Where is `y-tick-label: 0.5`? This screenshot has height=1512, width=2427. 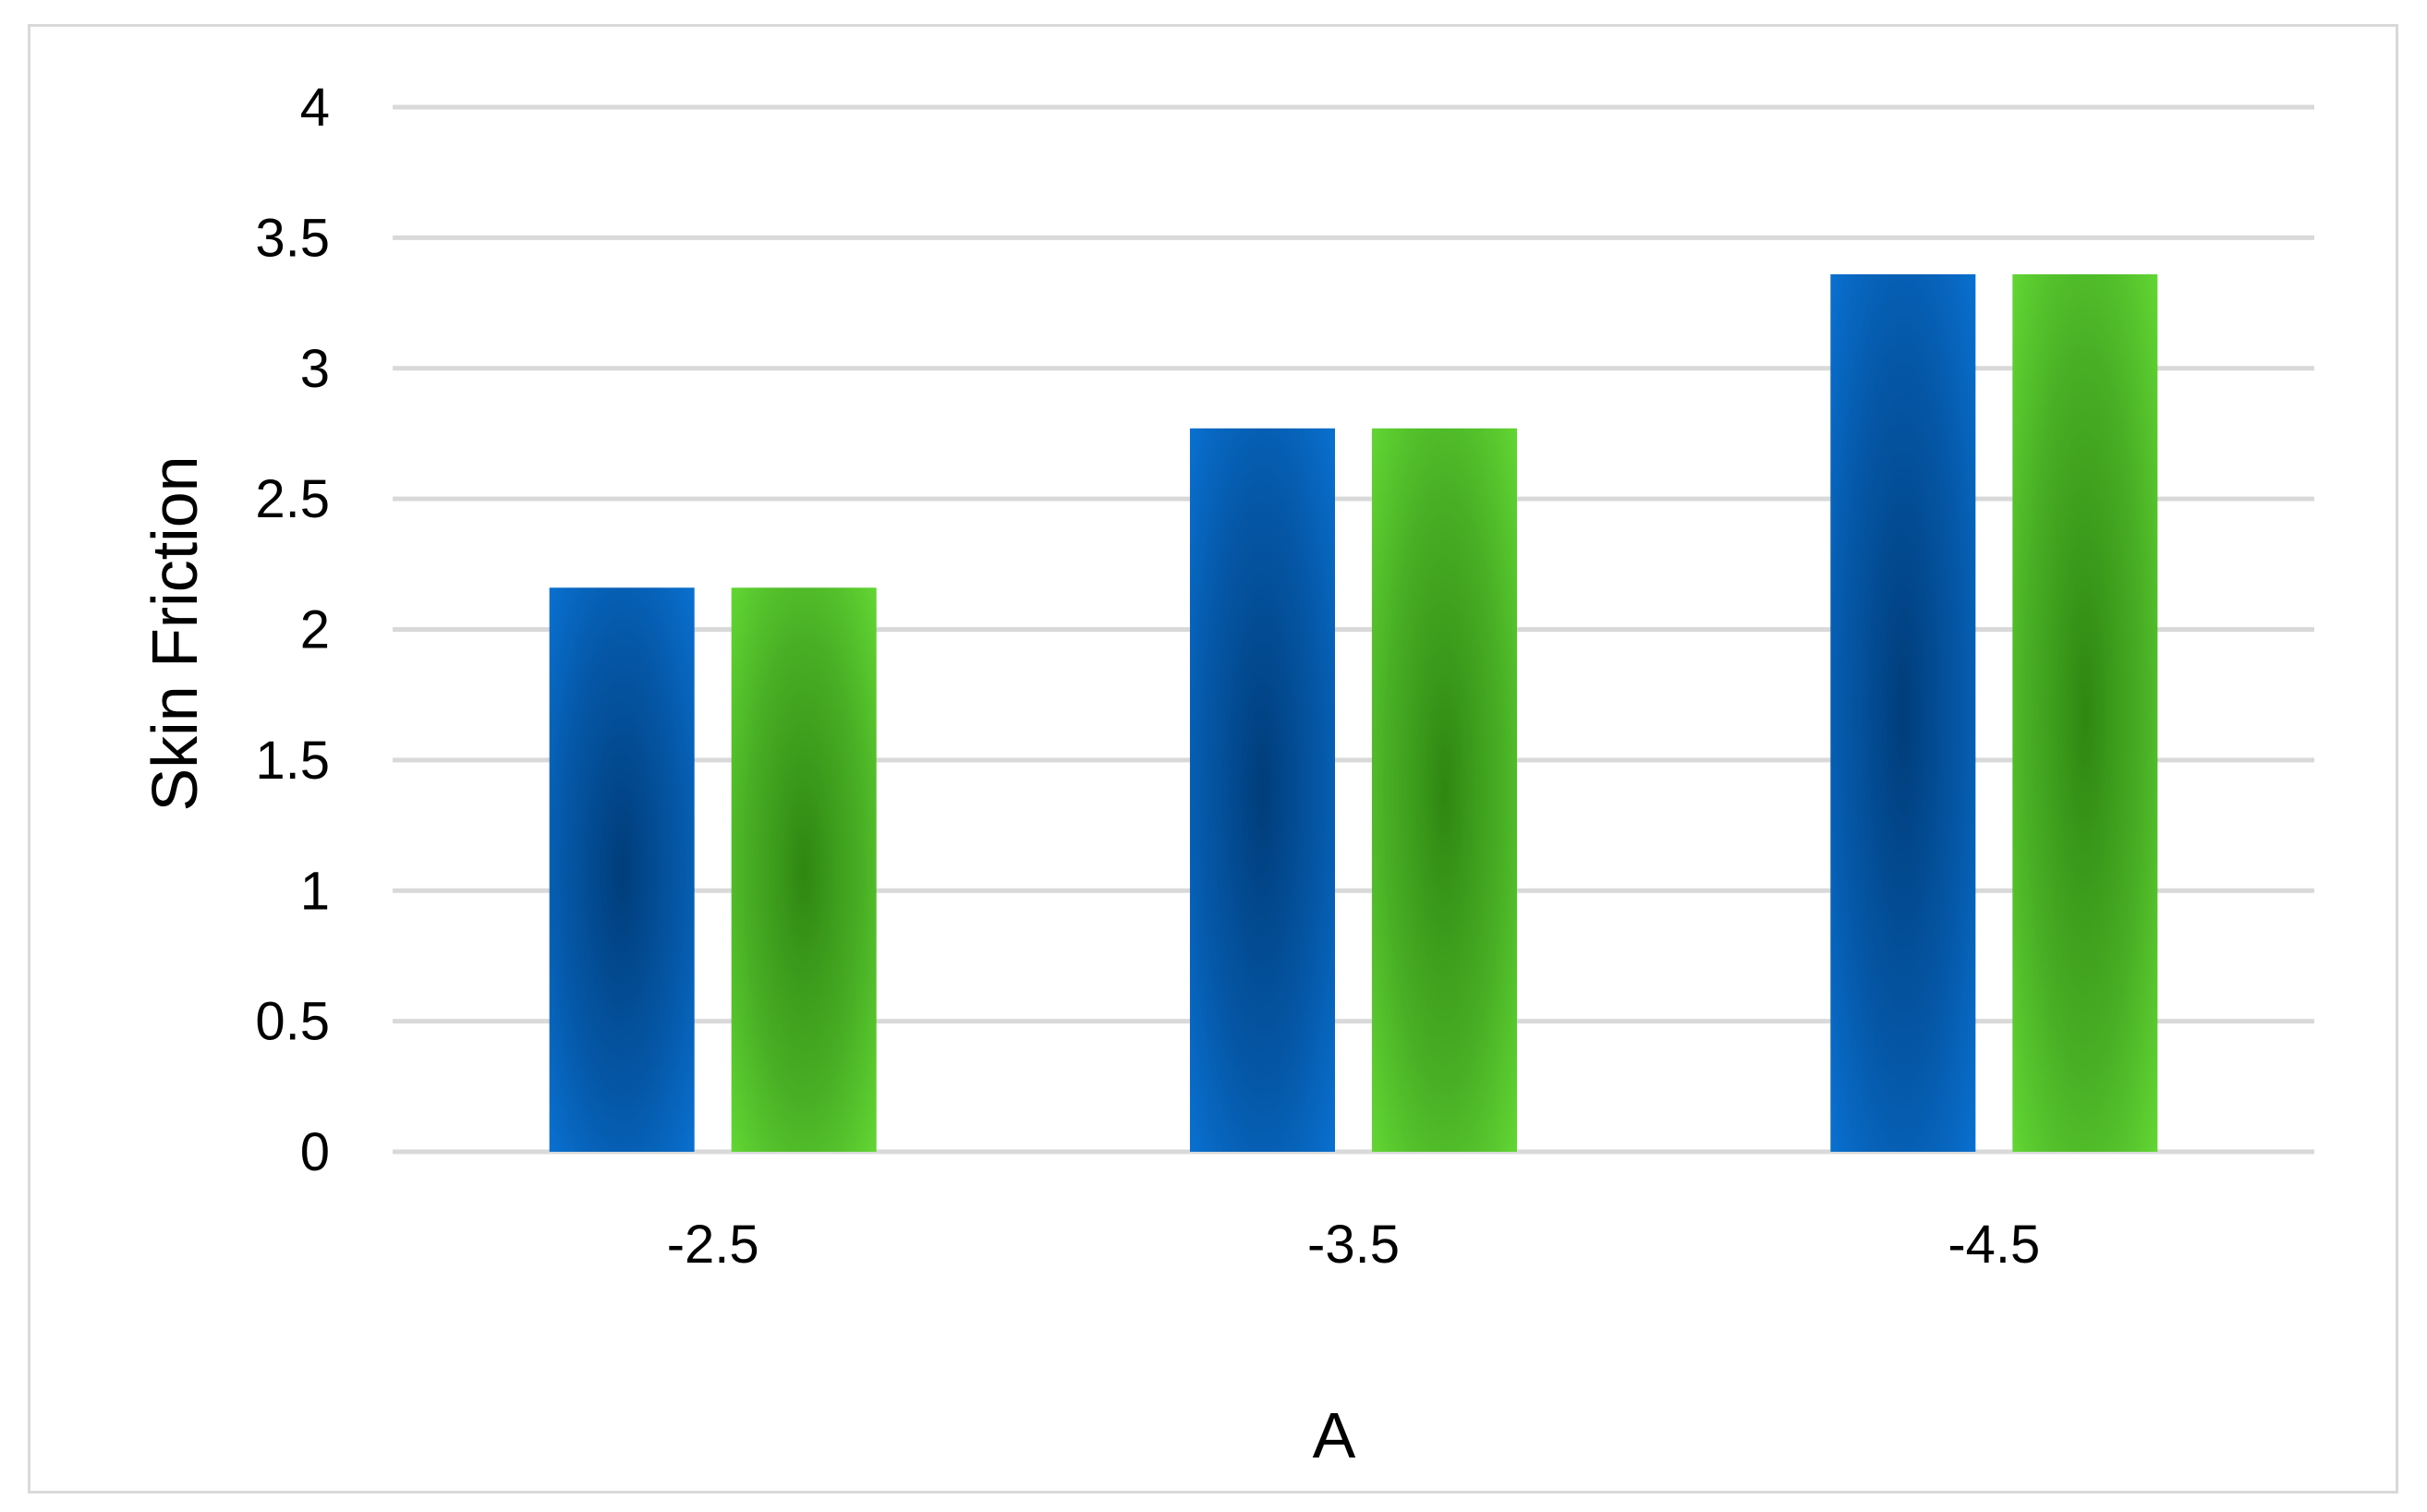
y-tick-label: 0.5 is located at coordinates (292, 1022).